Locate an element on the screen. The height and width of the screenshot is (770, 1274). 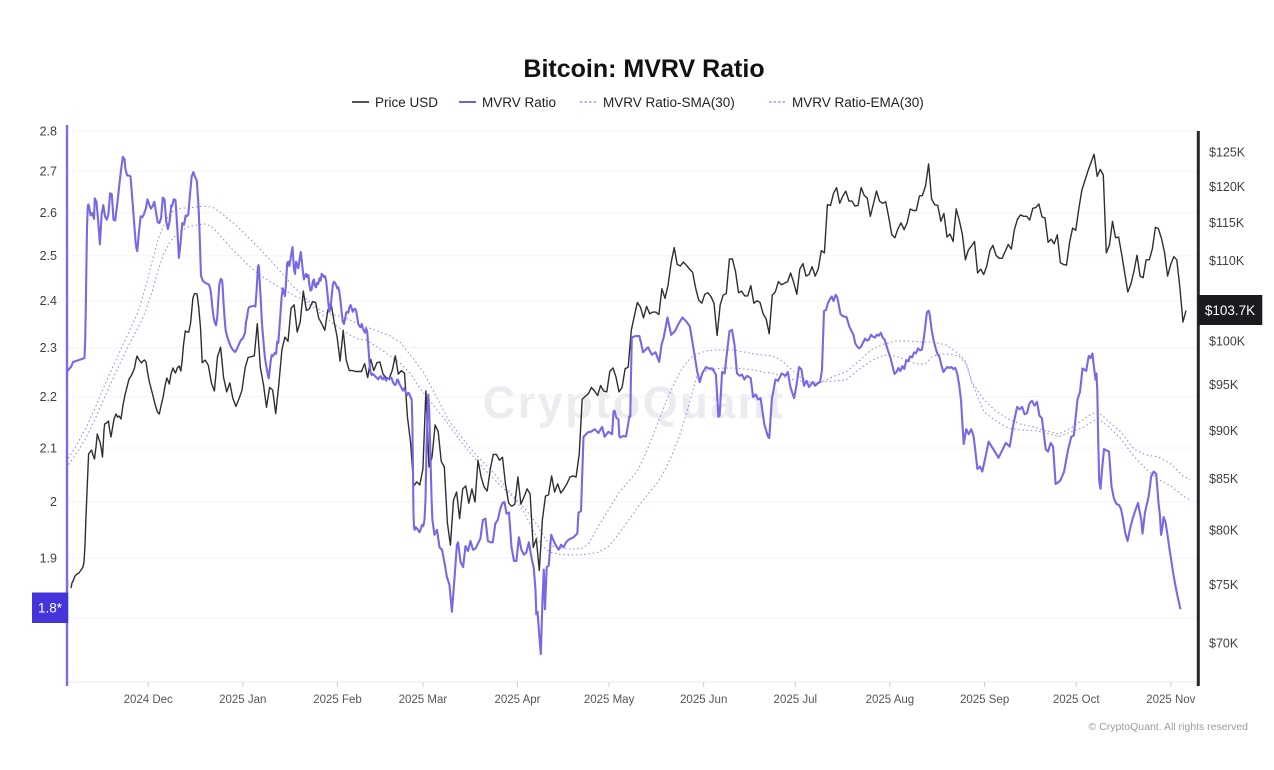
svg-text: 2025 Apr is located at coordinates (517, 700).